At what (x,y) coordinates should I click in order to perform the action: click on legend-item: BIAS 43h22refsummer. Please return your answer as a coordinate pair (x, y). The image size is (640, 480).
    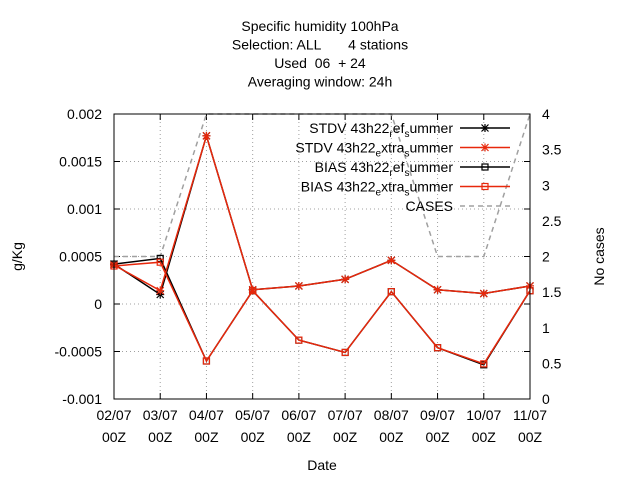
    Looking at the image, I should click on (412, 169).